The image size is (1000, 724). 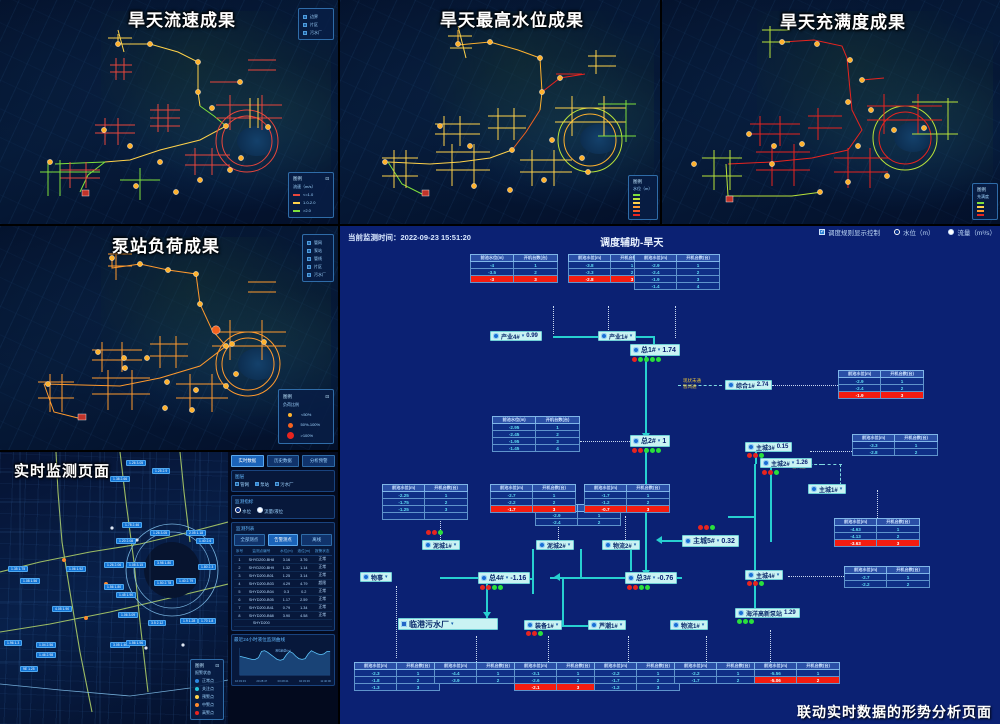 I want to click on toggle-rule-display: 调度规则显示控制, so click(x=849, y=232).